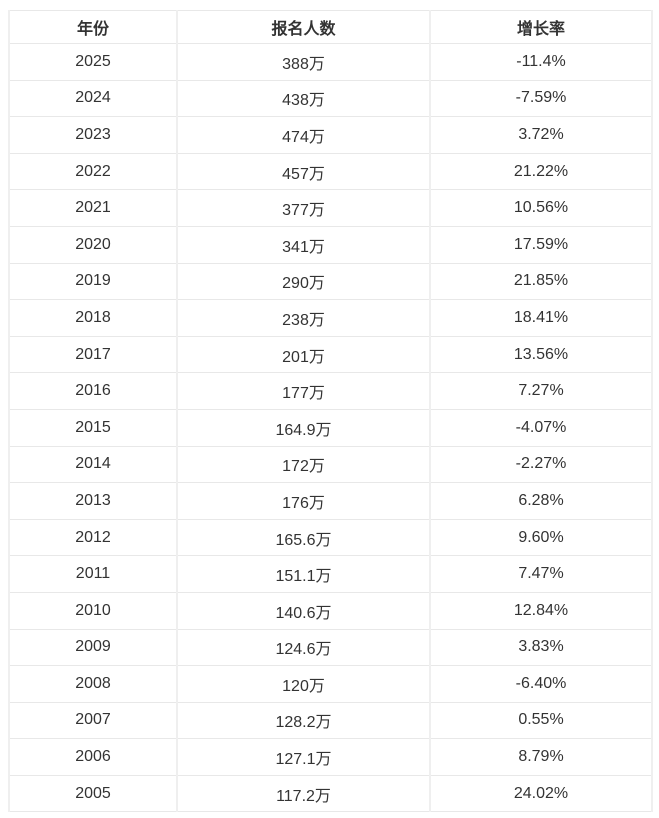 This screenshot has height=818, width=659. What do you see at coordinates (541, 391) in the screenshot?
I see `growth-rate-cell: 7.27%` at bounding box center [541, 391].